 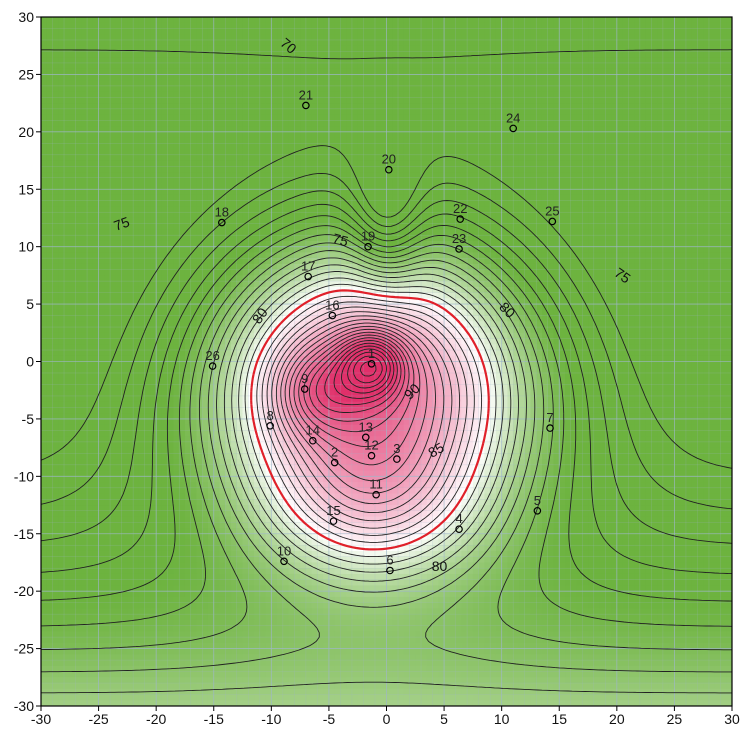 I want to click on station-label: 14, so click(x=313, y=430).